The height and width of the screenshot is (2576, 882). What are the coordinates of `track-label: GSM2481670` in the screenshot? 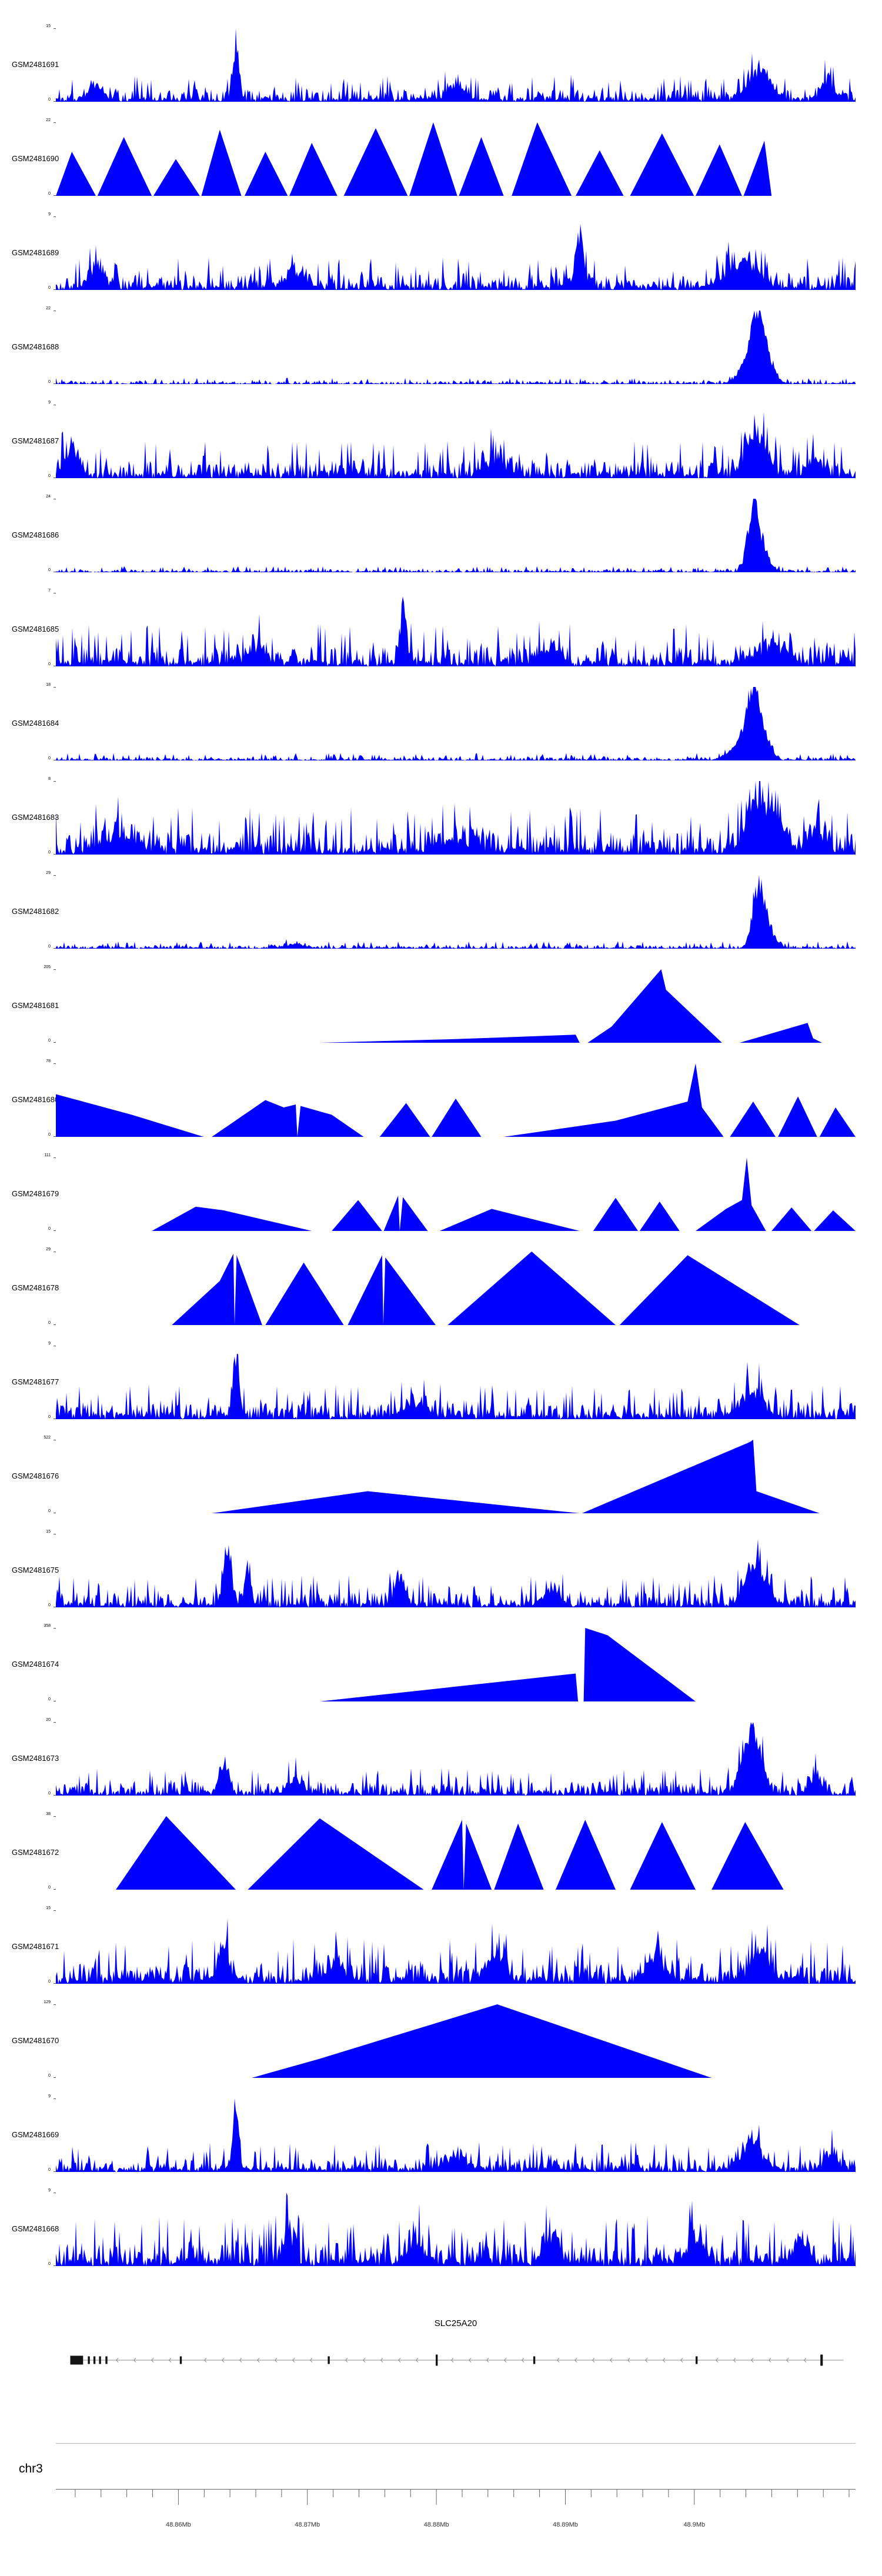 It's located at (35, 2040).